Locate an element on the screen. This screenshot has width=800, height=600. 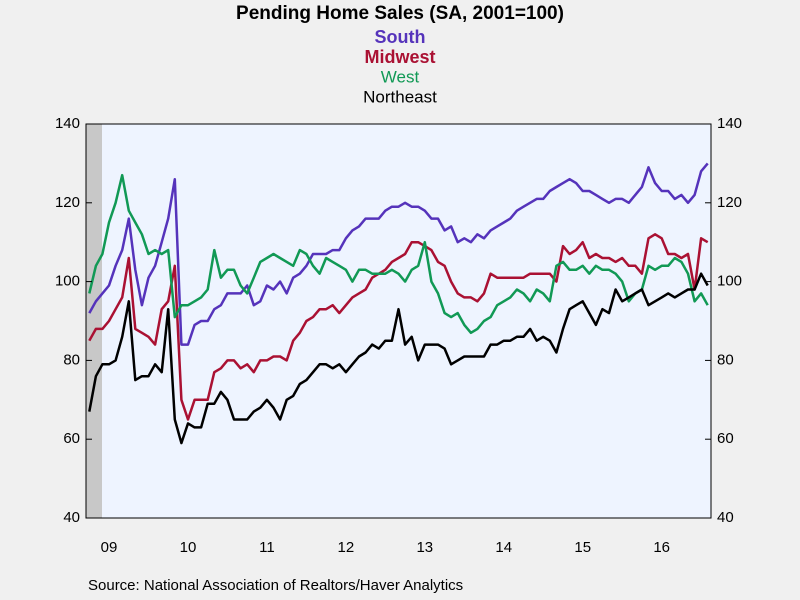
y-tick-label: 100 is located at coordinates (67, 281).